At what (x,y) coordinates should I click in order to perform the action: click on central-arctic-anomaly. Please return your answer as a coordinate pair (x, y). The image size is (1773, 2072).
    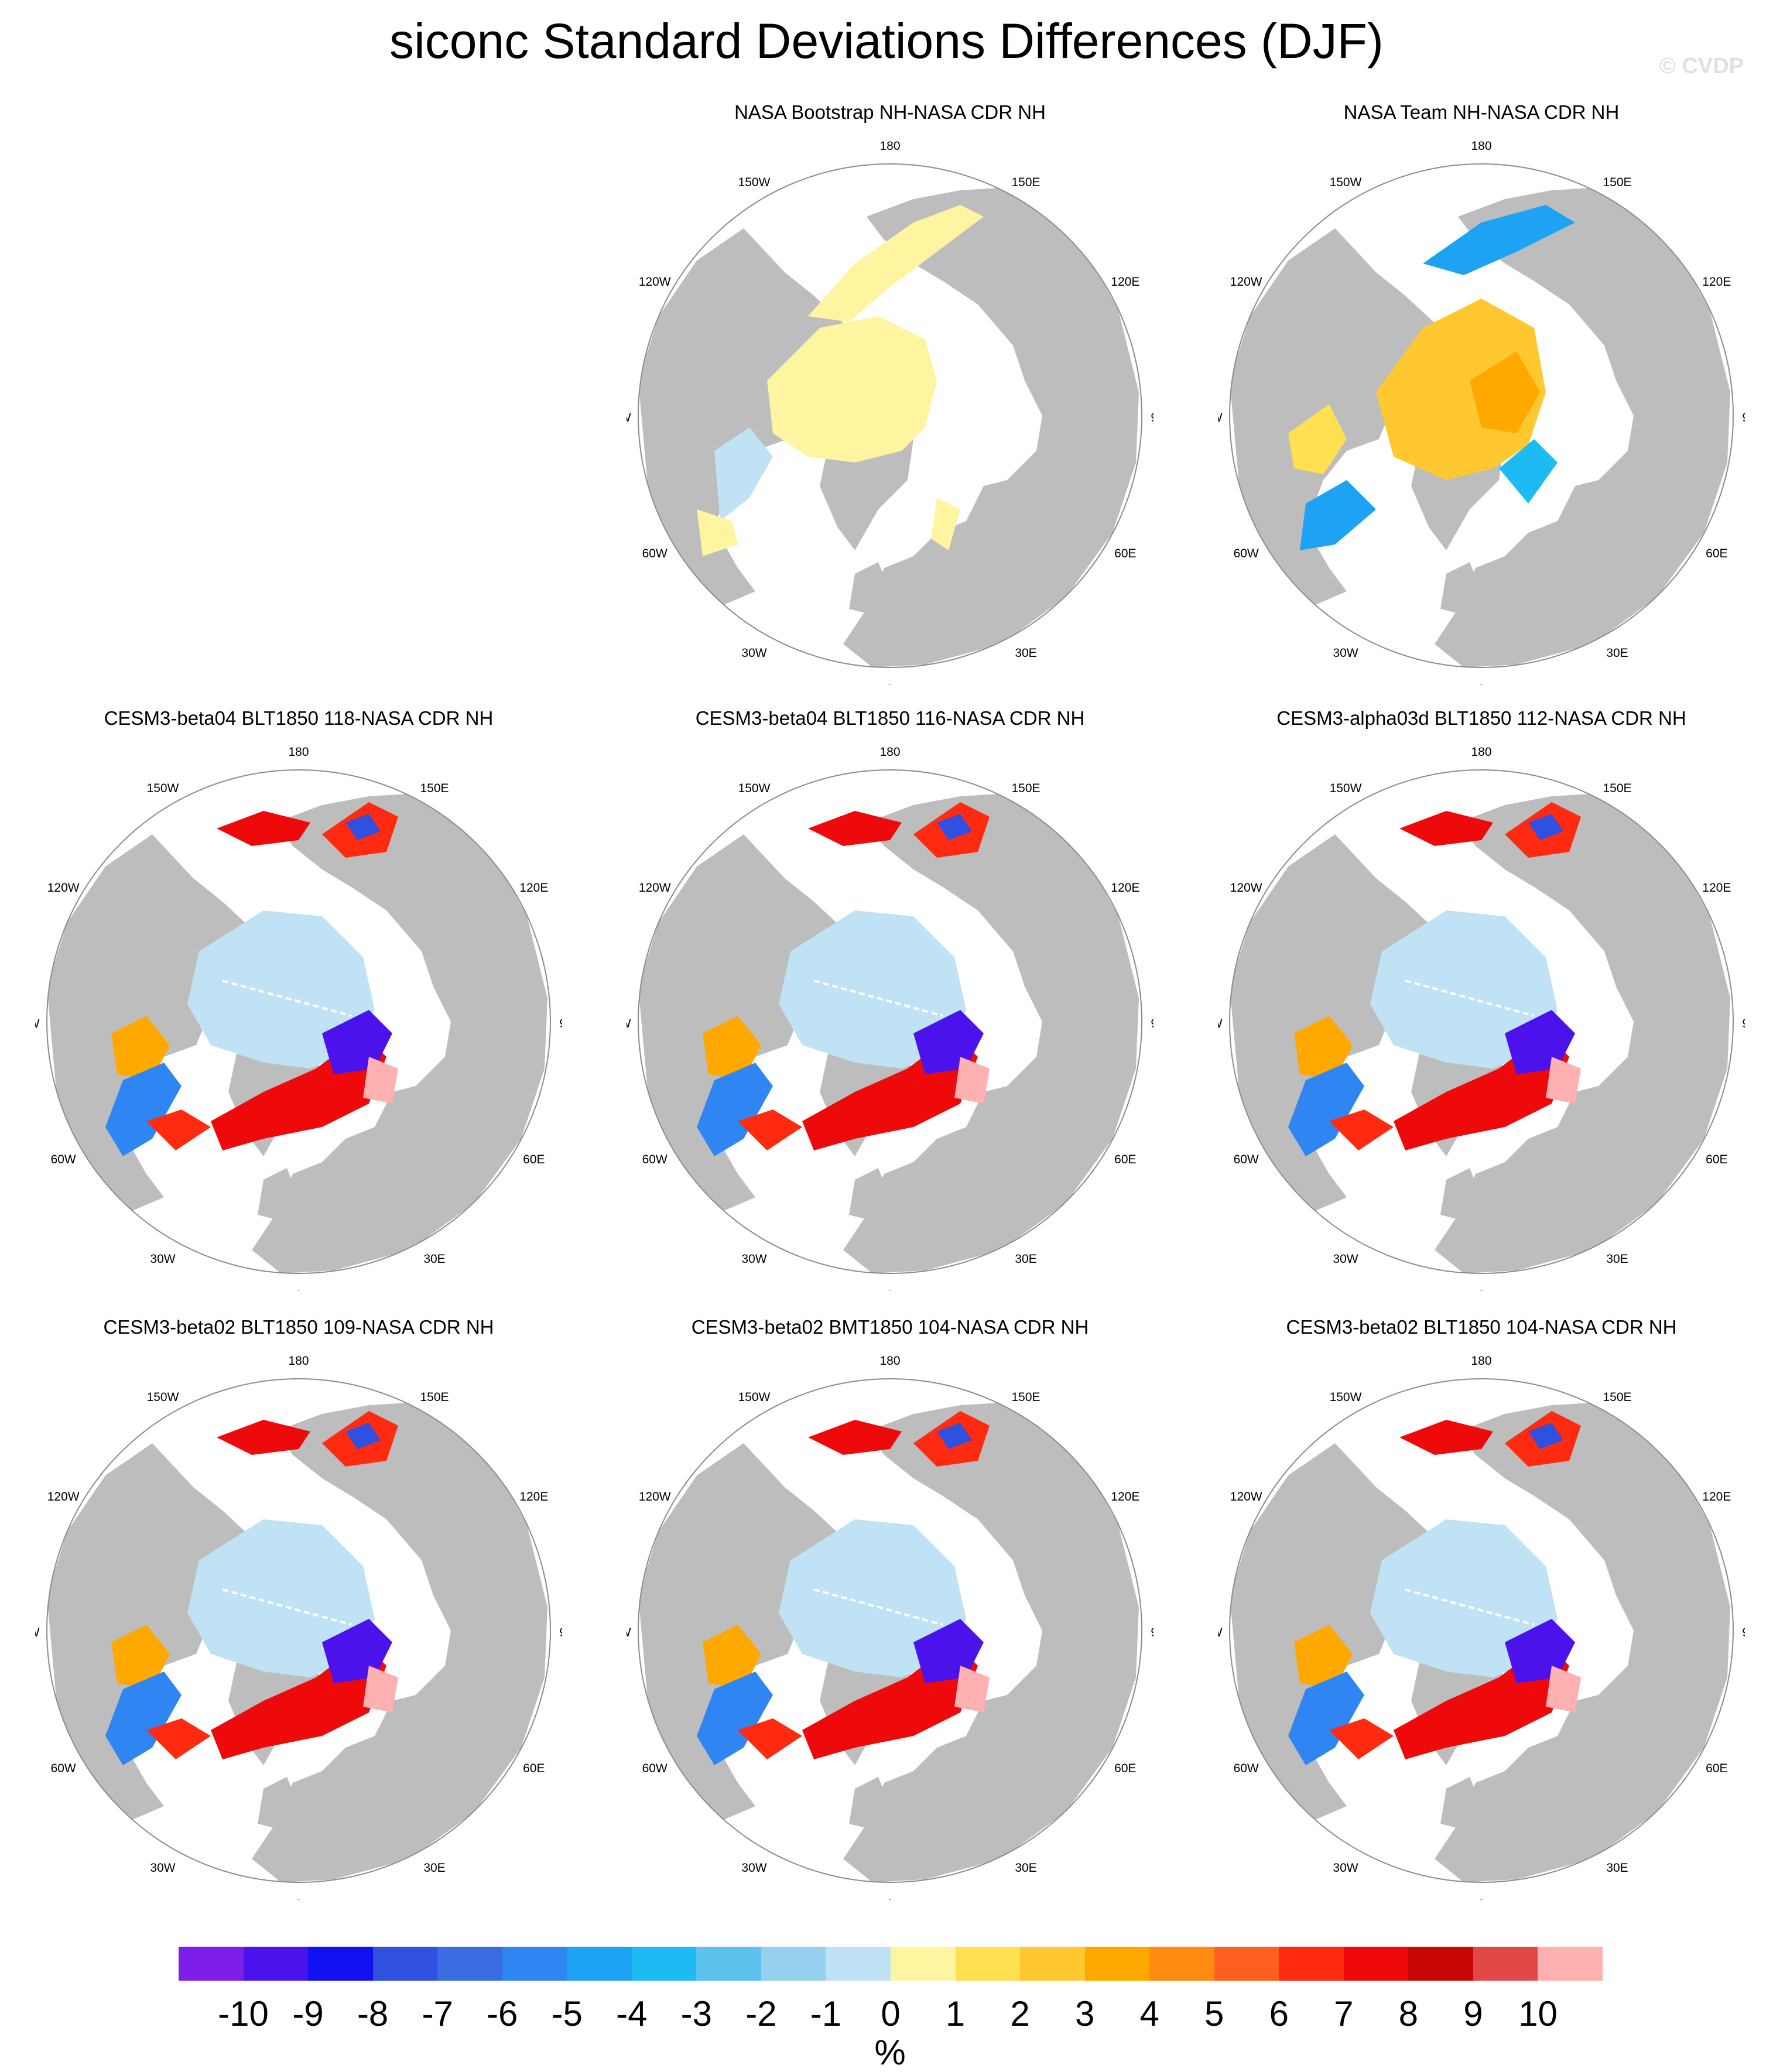
    Looking at the image, I should click on (872, 1598).